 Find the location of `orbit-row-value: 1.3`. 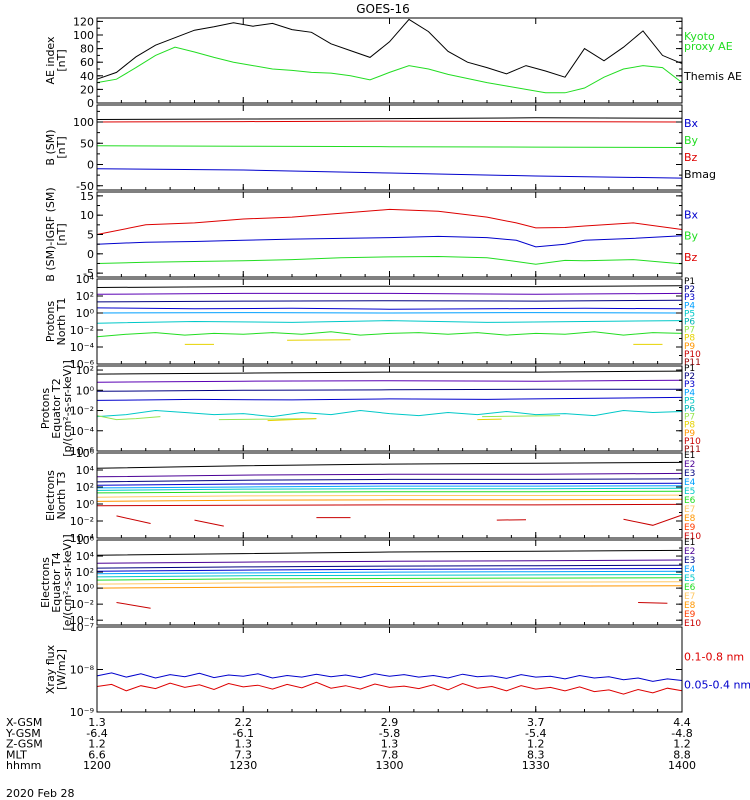

orbit-row-value: 1.3 is located at coordinates (97, 722).